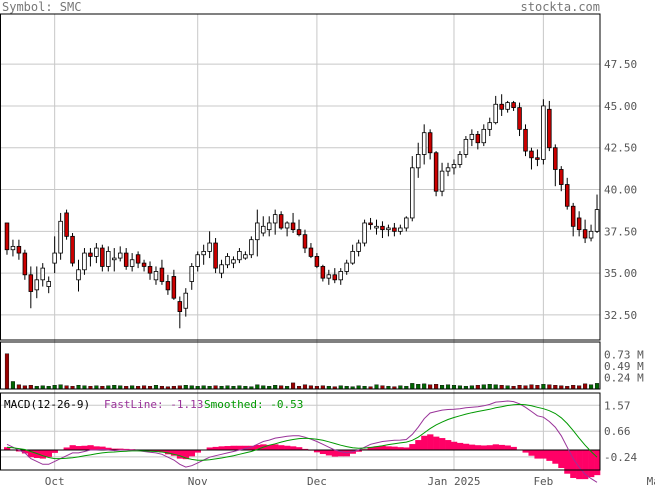 The height and width of the screenshot is (486, 655). Describe the element at coordinates (620, 315) in the screenshot. I see `price-tick-label: 32.50` at that location.